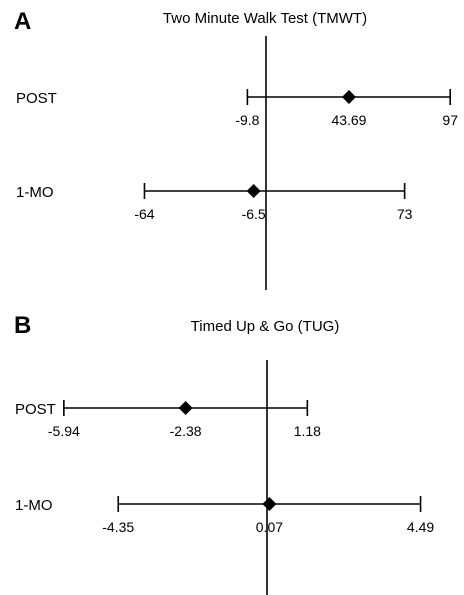 The width and height of the screenshot is (464, 595). I want to click on ci-lower-label: -9.8, so click(247, 120).